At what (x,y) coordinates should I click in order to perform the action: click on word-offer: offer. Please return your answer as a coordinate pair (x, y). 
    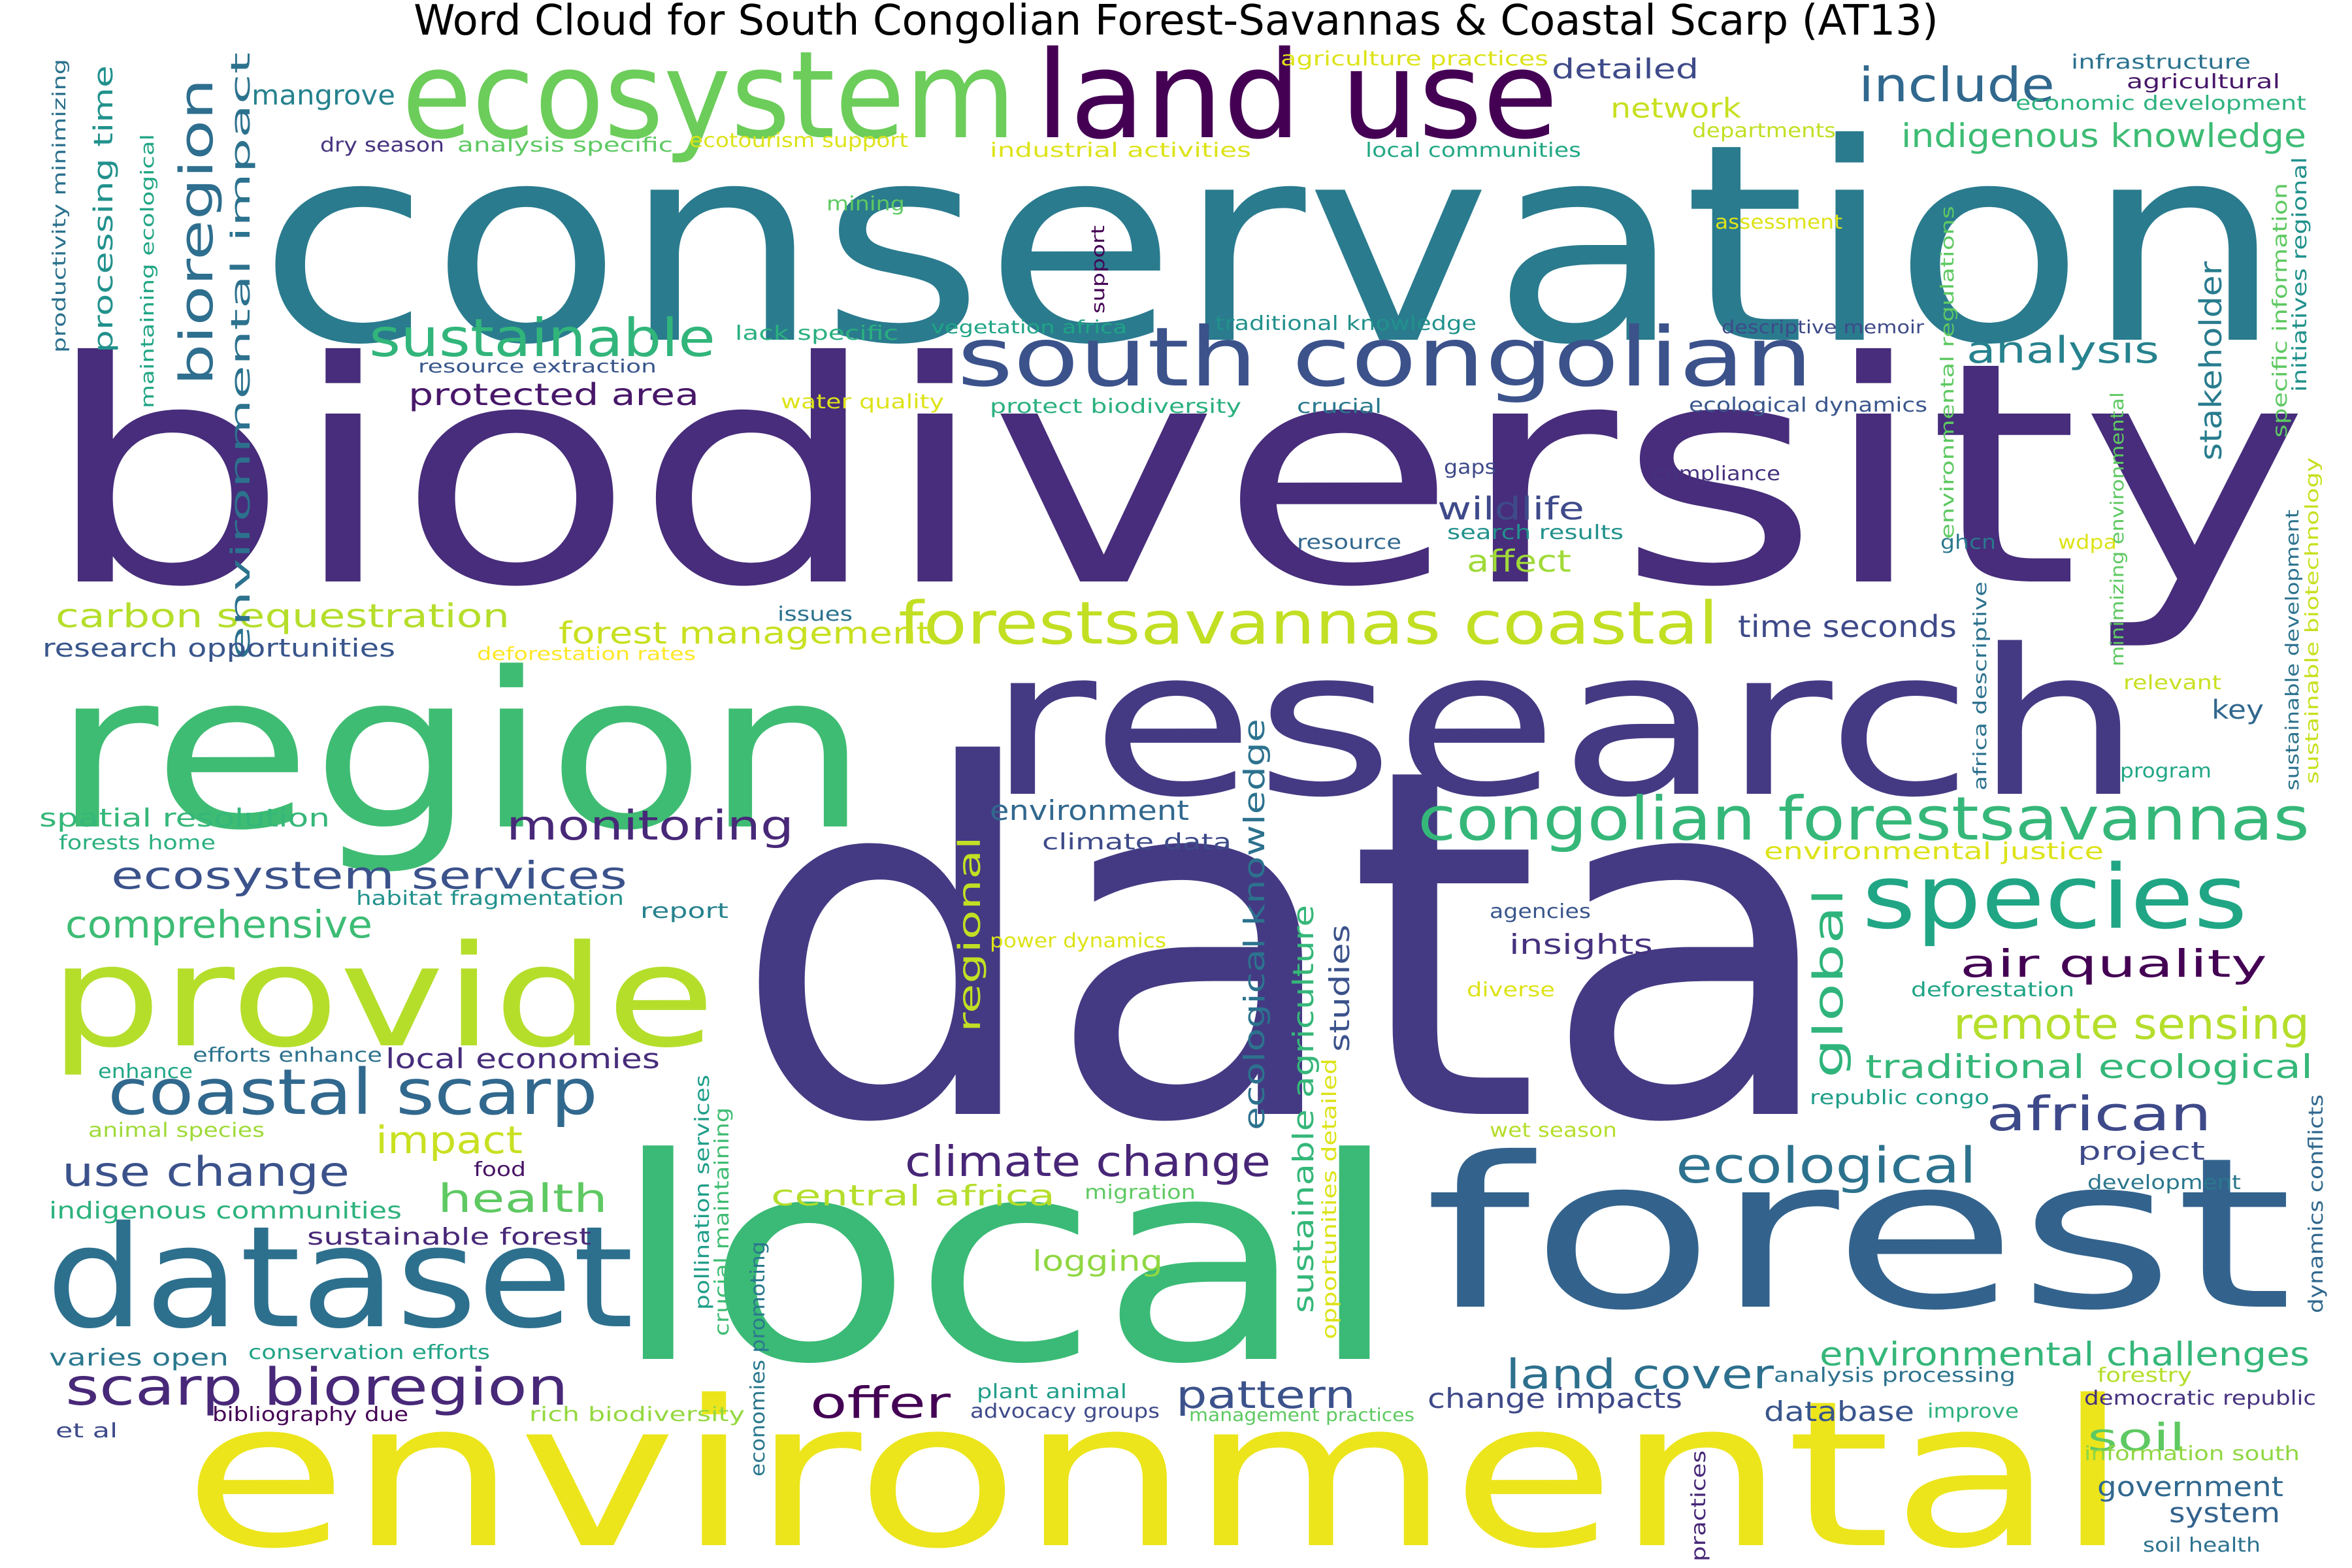
    Looking at the image, I should click on (880, 1403).